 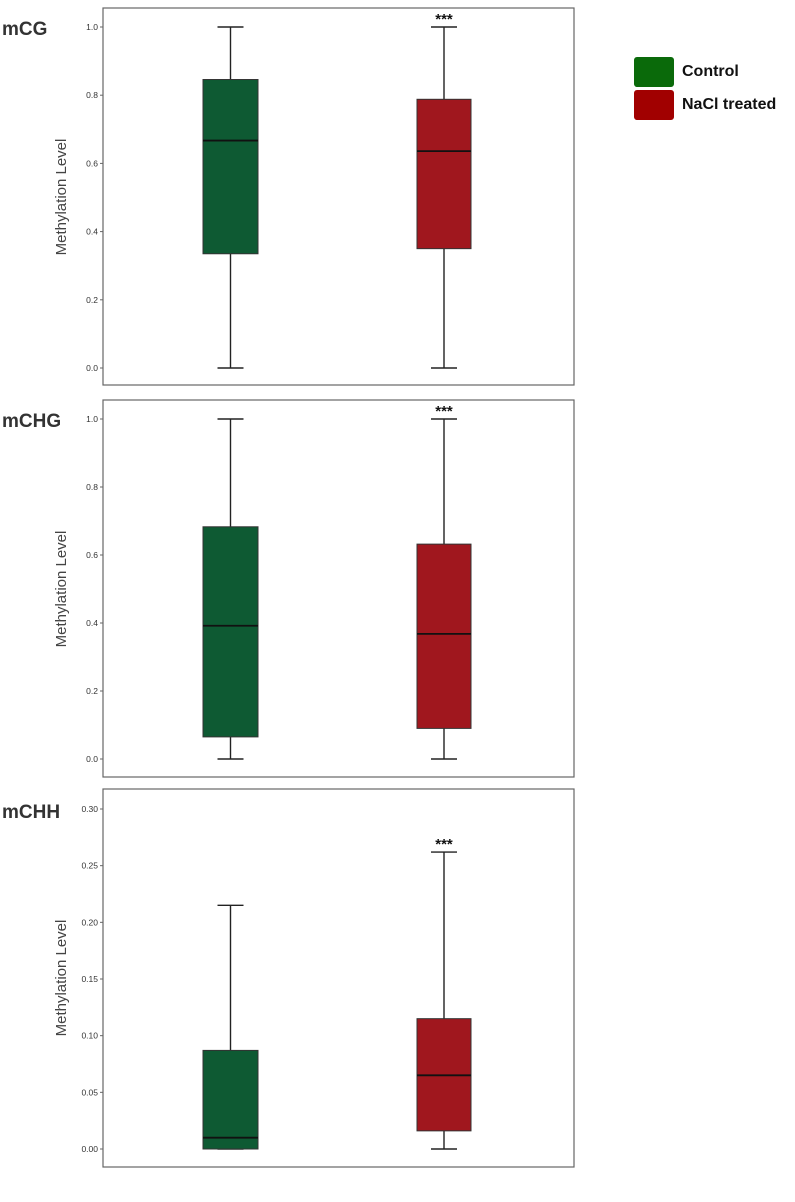 What do you see at coordinates (89, 866) in the screenshot?
I see `y-tick-label: 0.25` at bounding box center [89, 866].